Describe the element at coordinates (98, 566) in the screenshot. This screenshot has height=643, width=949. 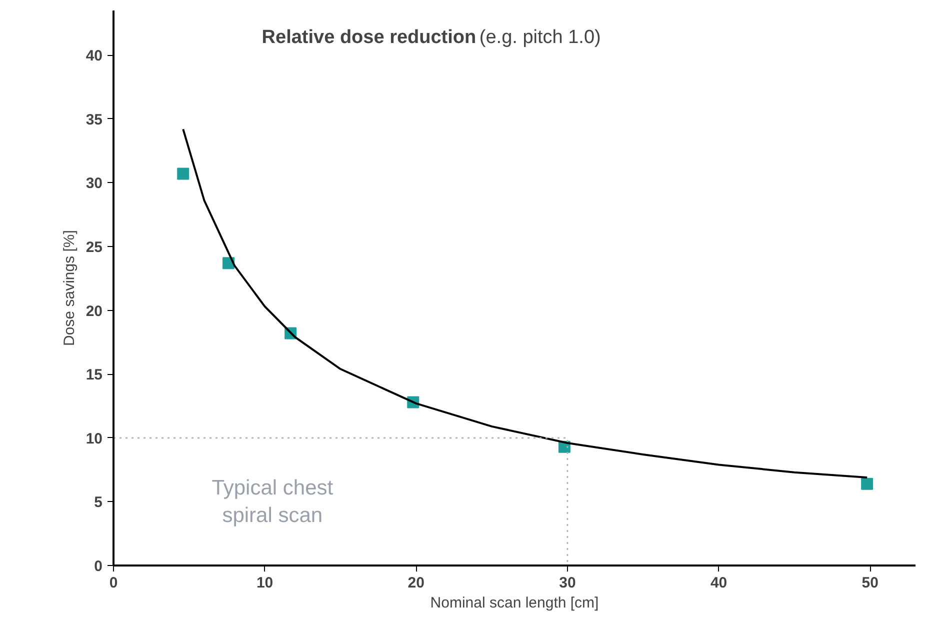
I see `y-tick-label: 0` at that location.